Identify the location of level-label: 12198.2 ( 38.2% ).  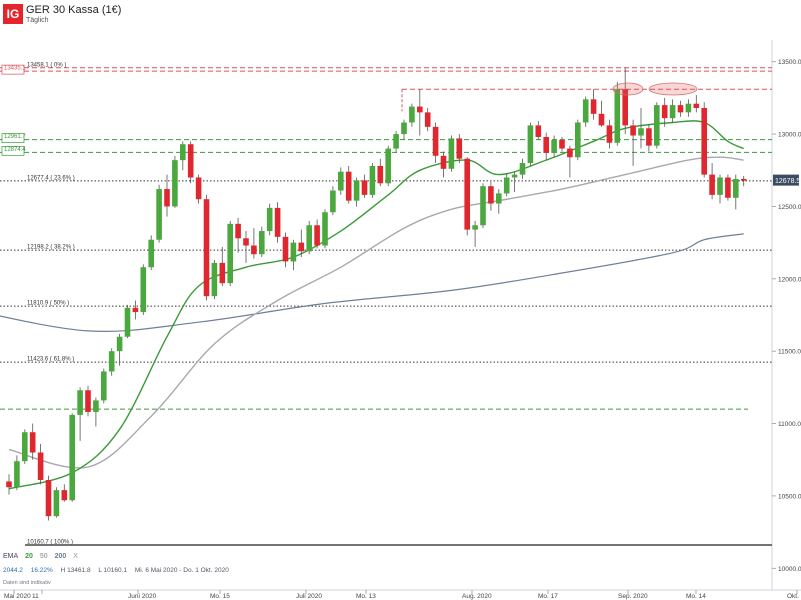
(51, 248).